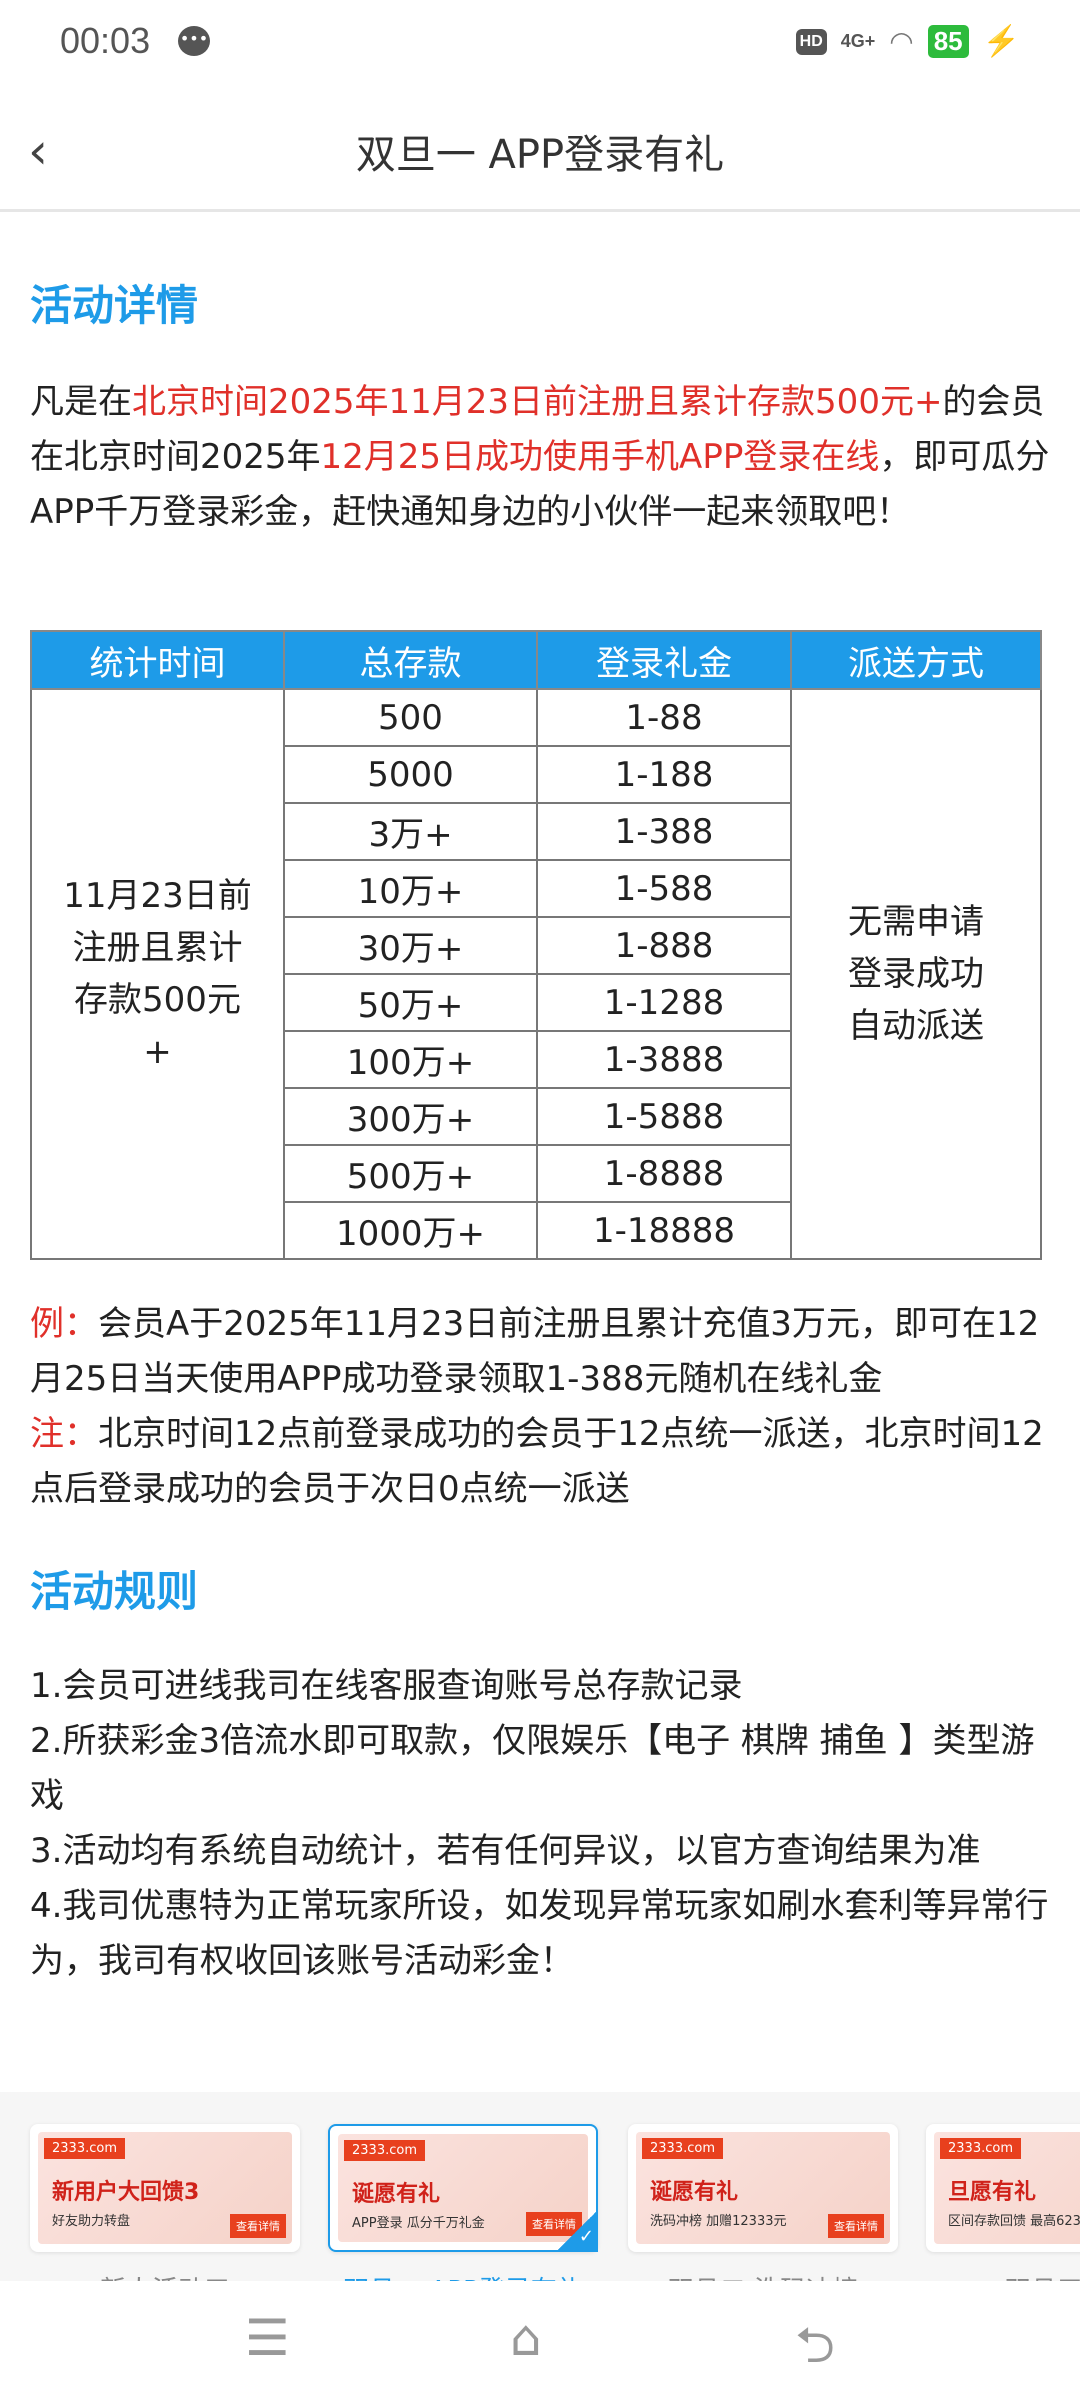  Describe the element at coordinates (157, 660) in the screenshot. I see `col-header: 统计时间` at that location.